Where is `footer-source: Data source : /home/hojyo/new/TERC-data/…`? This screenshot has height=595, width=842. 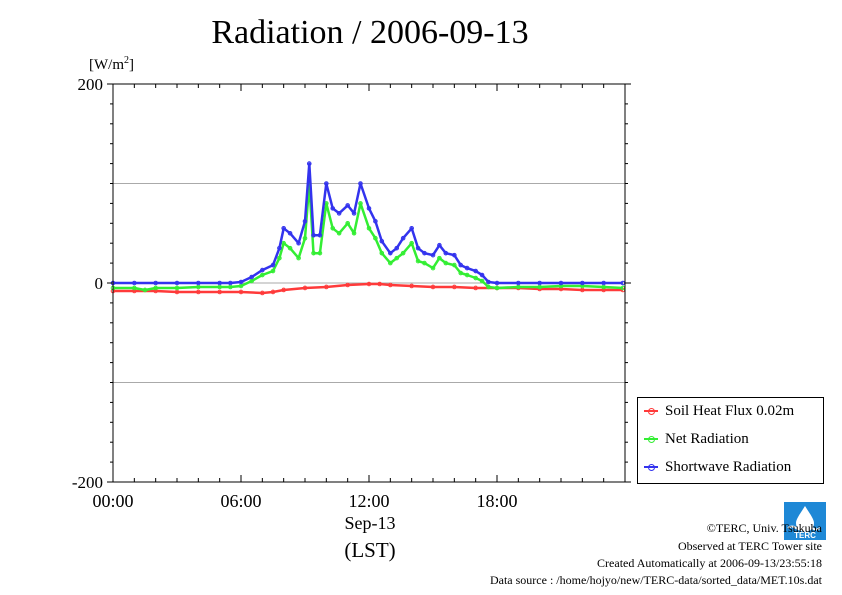 footer-source: Data source : /home/hojyo/new/TERC-data/… is located at coordinates (655, 580).